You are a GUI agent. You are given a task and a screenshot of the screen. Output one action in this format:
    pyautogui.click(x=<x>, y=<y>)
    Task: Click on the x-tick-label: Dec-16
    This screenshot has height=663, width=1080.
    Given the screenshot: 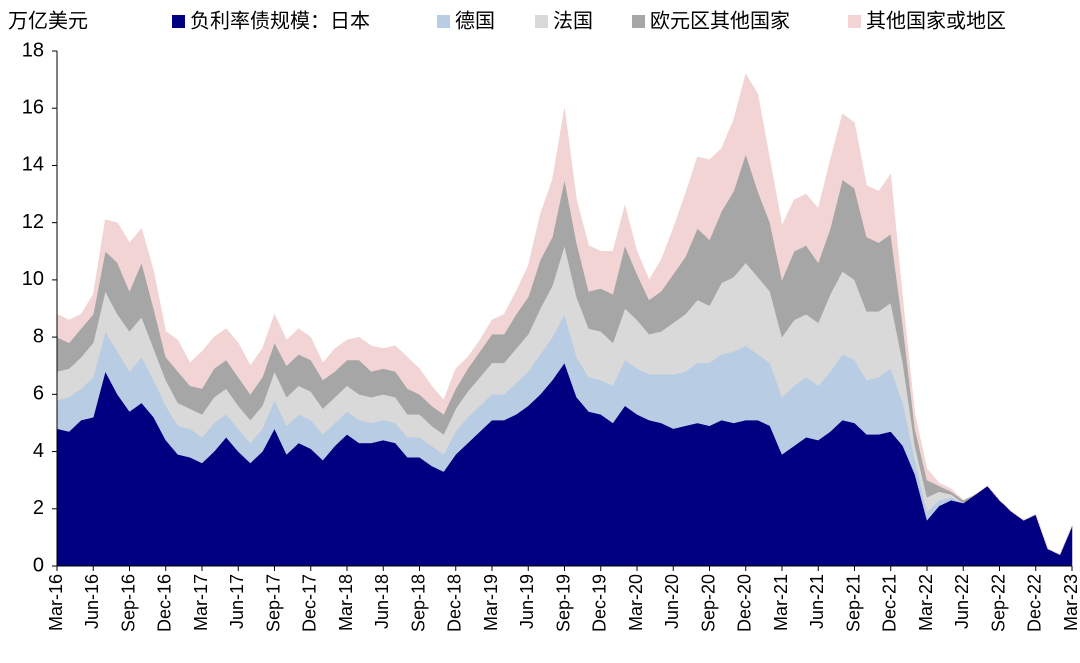 What is the action you would take?
    pyautogui.click(x=165, y=603)
    